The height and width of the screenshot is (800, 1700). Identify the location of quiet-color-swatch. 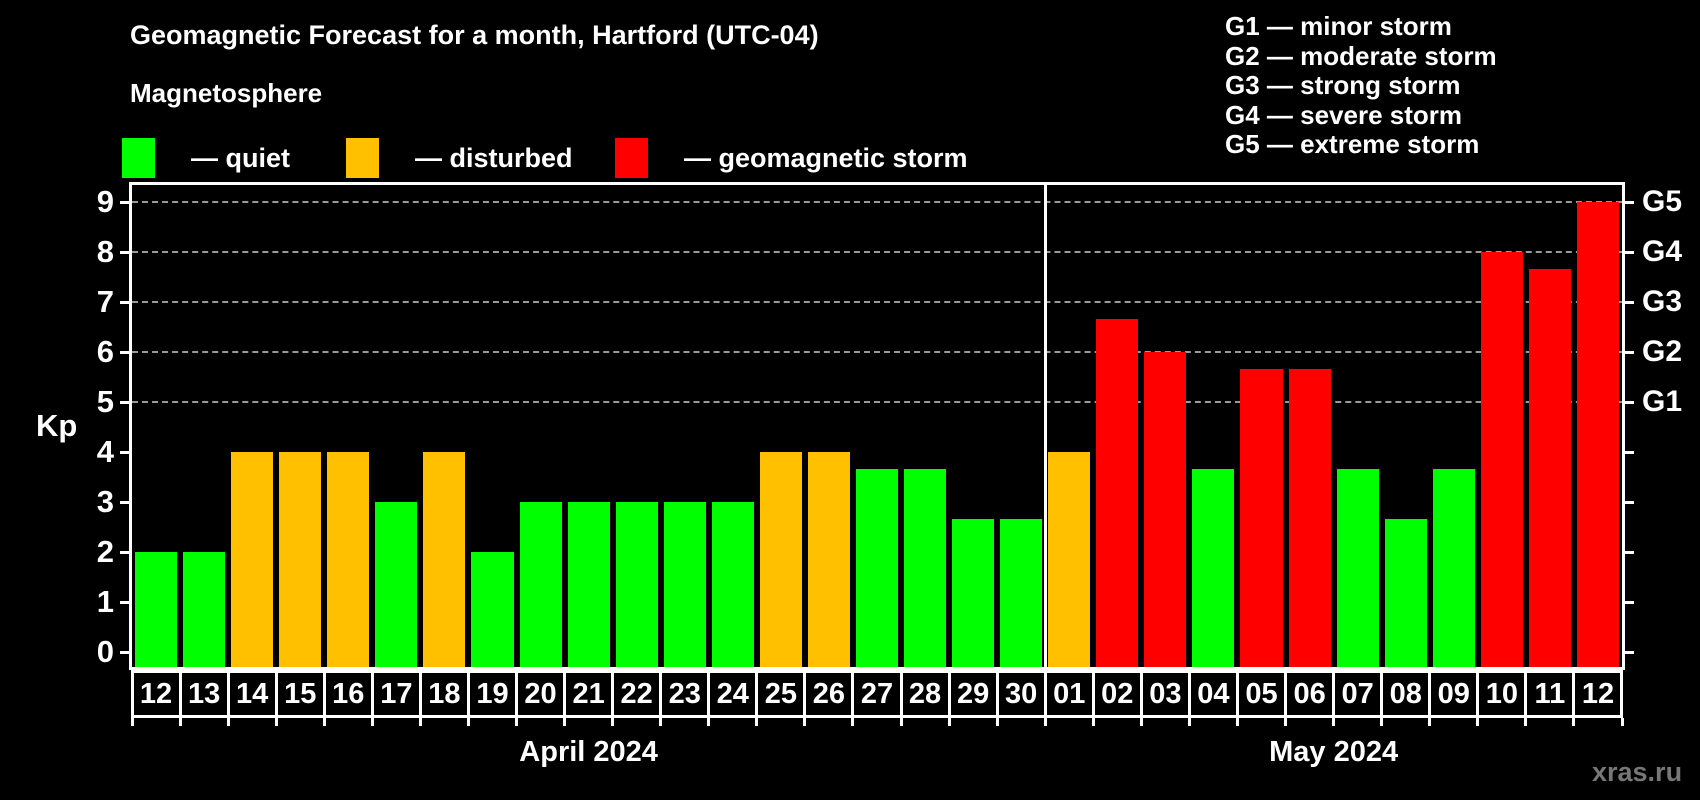
(138, 158).